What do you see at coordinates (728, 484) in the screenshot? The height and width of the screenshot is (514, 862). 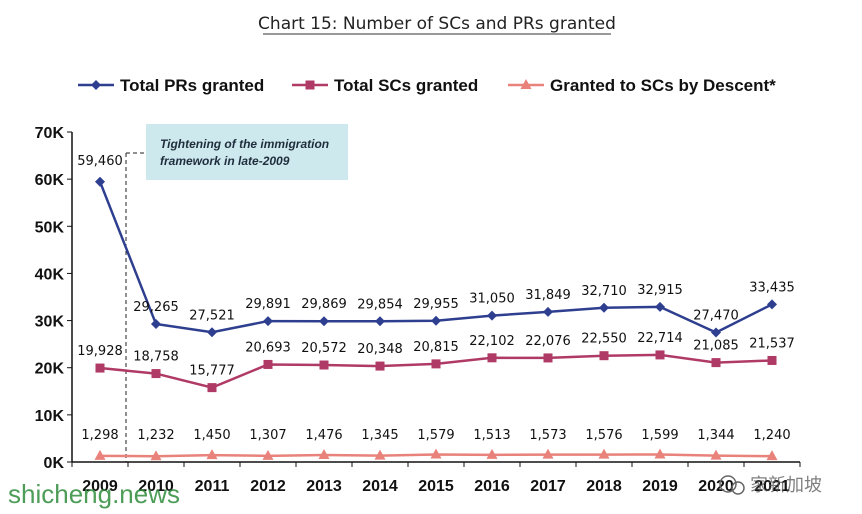 I see `wechat-icon` at bounding box center [728, 484].